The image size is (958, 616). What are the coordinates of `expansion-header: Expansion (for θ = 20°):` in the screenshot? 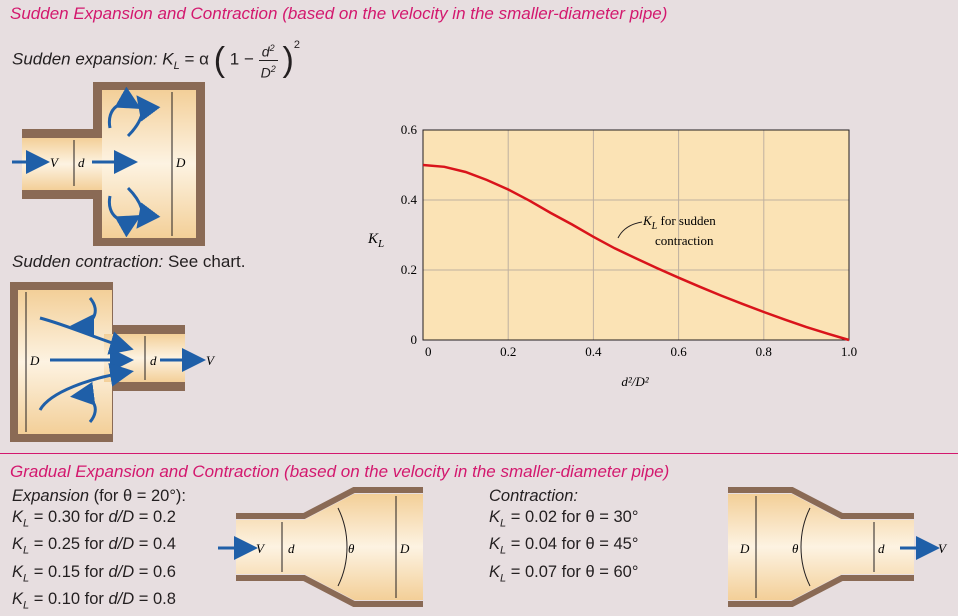 It's located at (99, 496).